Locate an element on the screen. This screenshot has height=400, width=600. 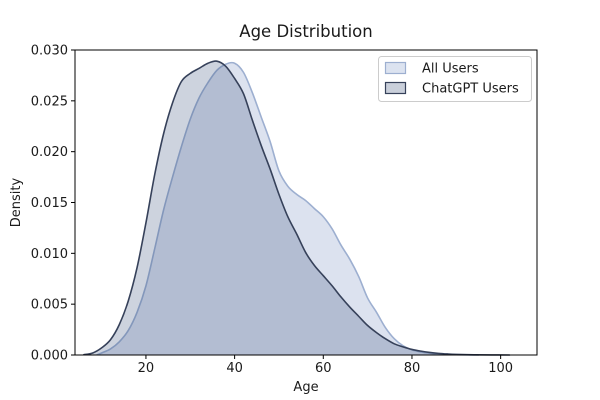
x-tick-label: 40 is located at coordinates (234, 368).